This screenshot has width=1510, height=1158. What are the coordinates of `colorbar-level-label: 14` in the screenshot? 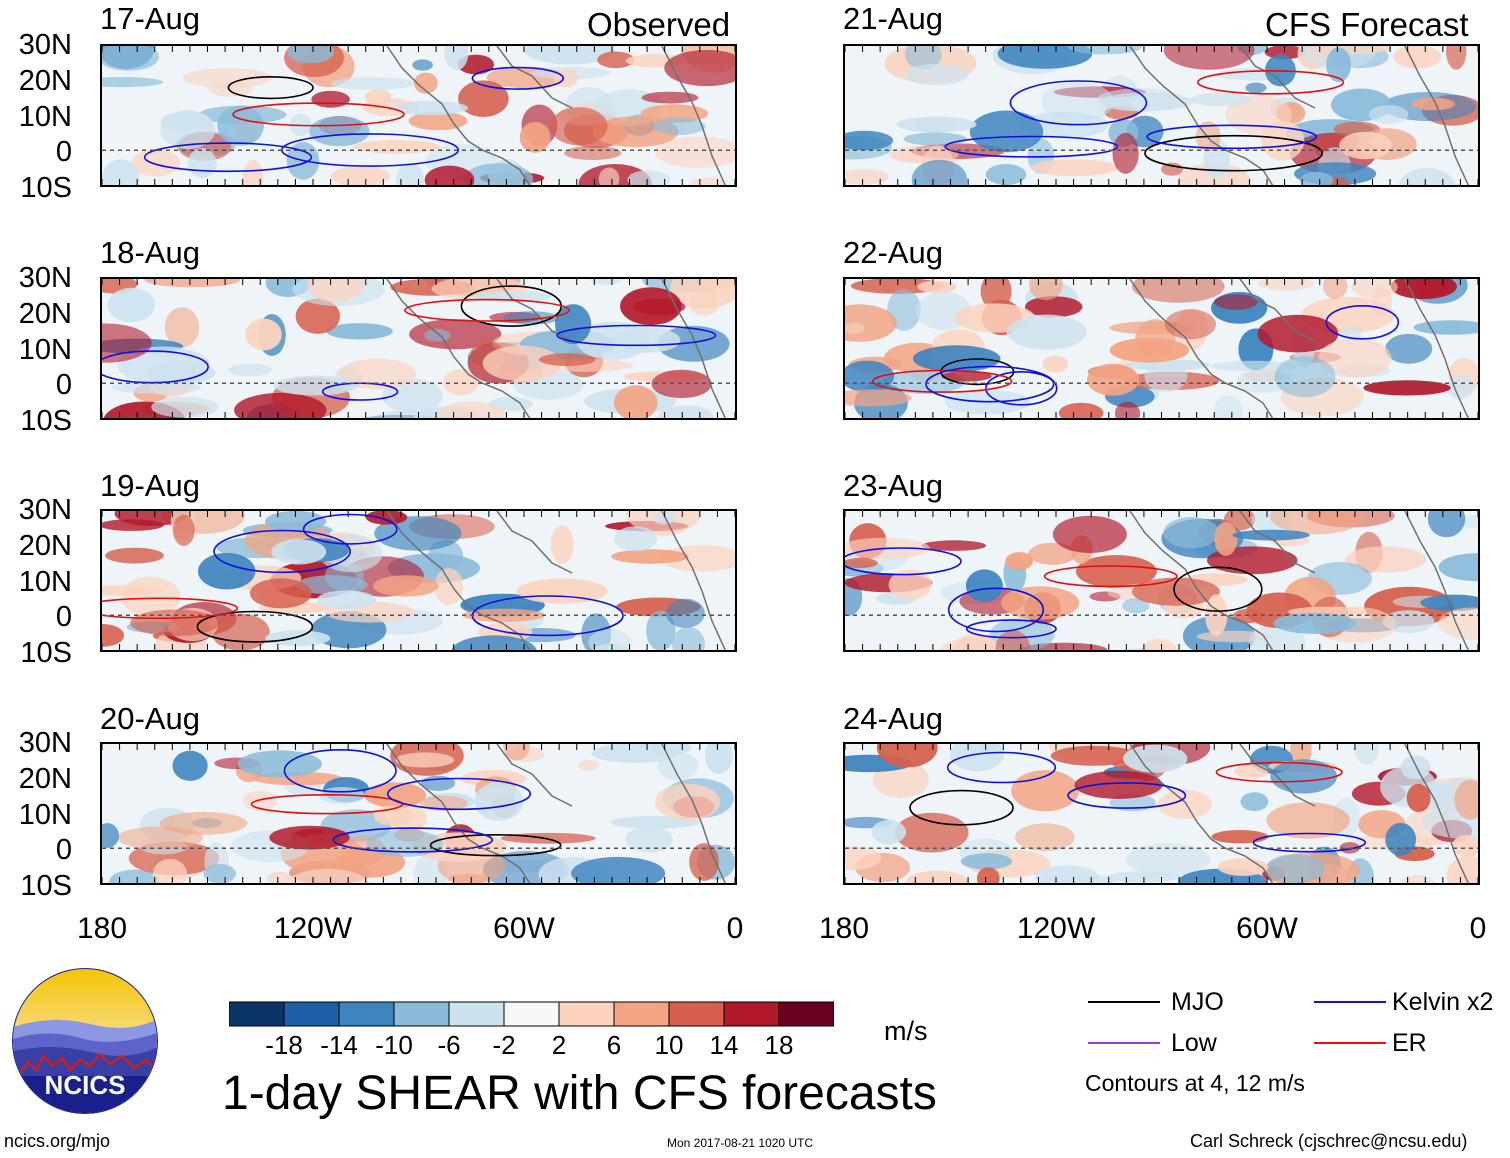 It's located at (724, 1045).